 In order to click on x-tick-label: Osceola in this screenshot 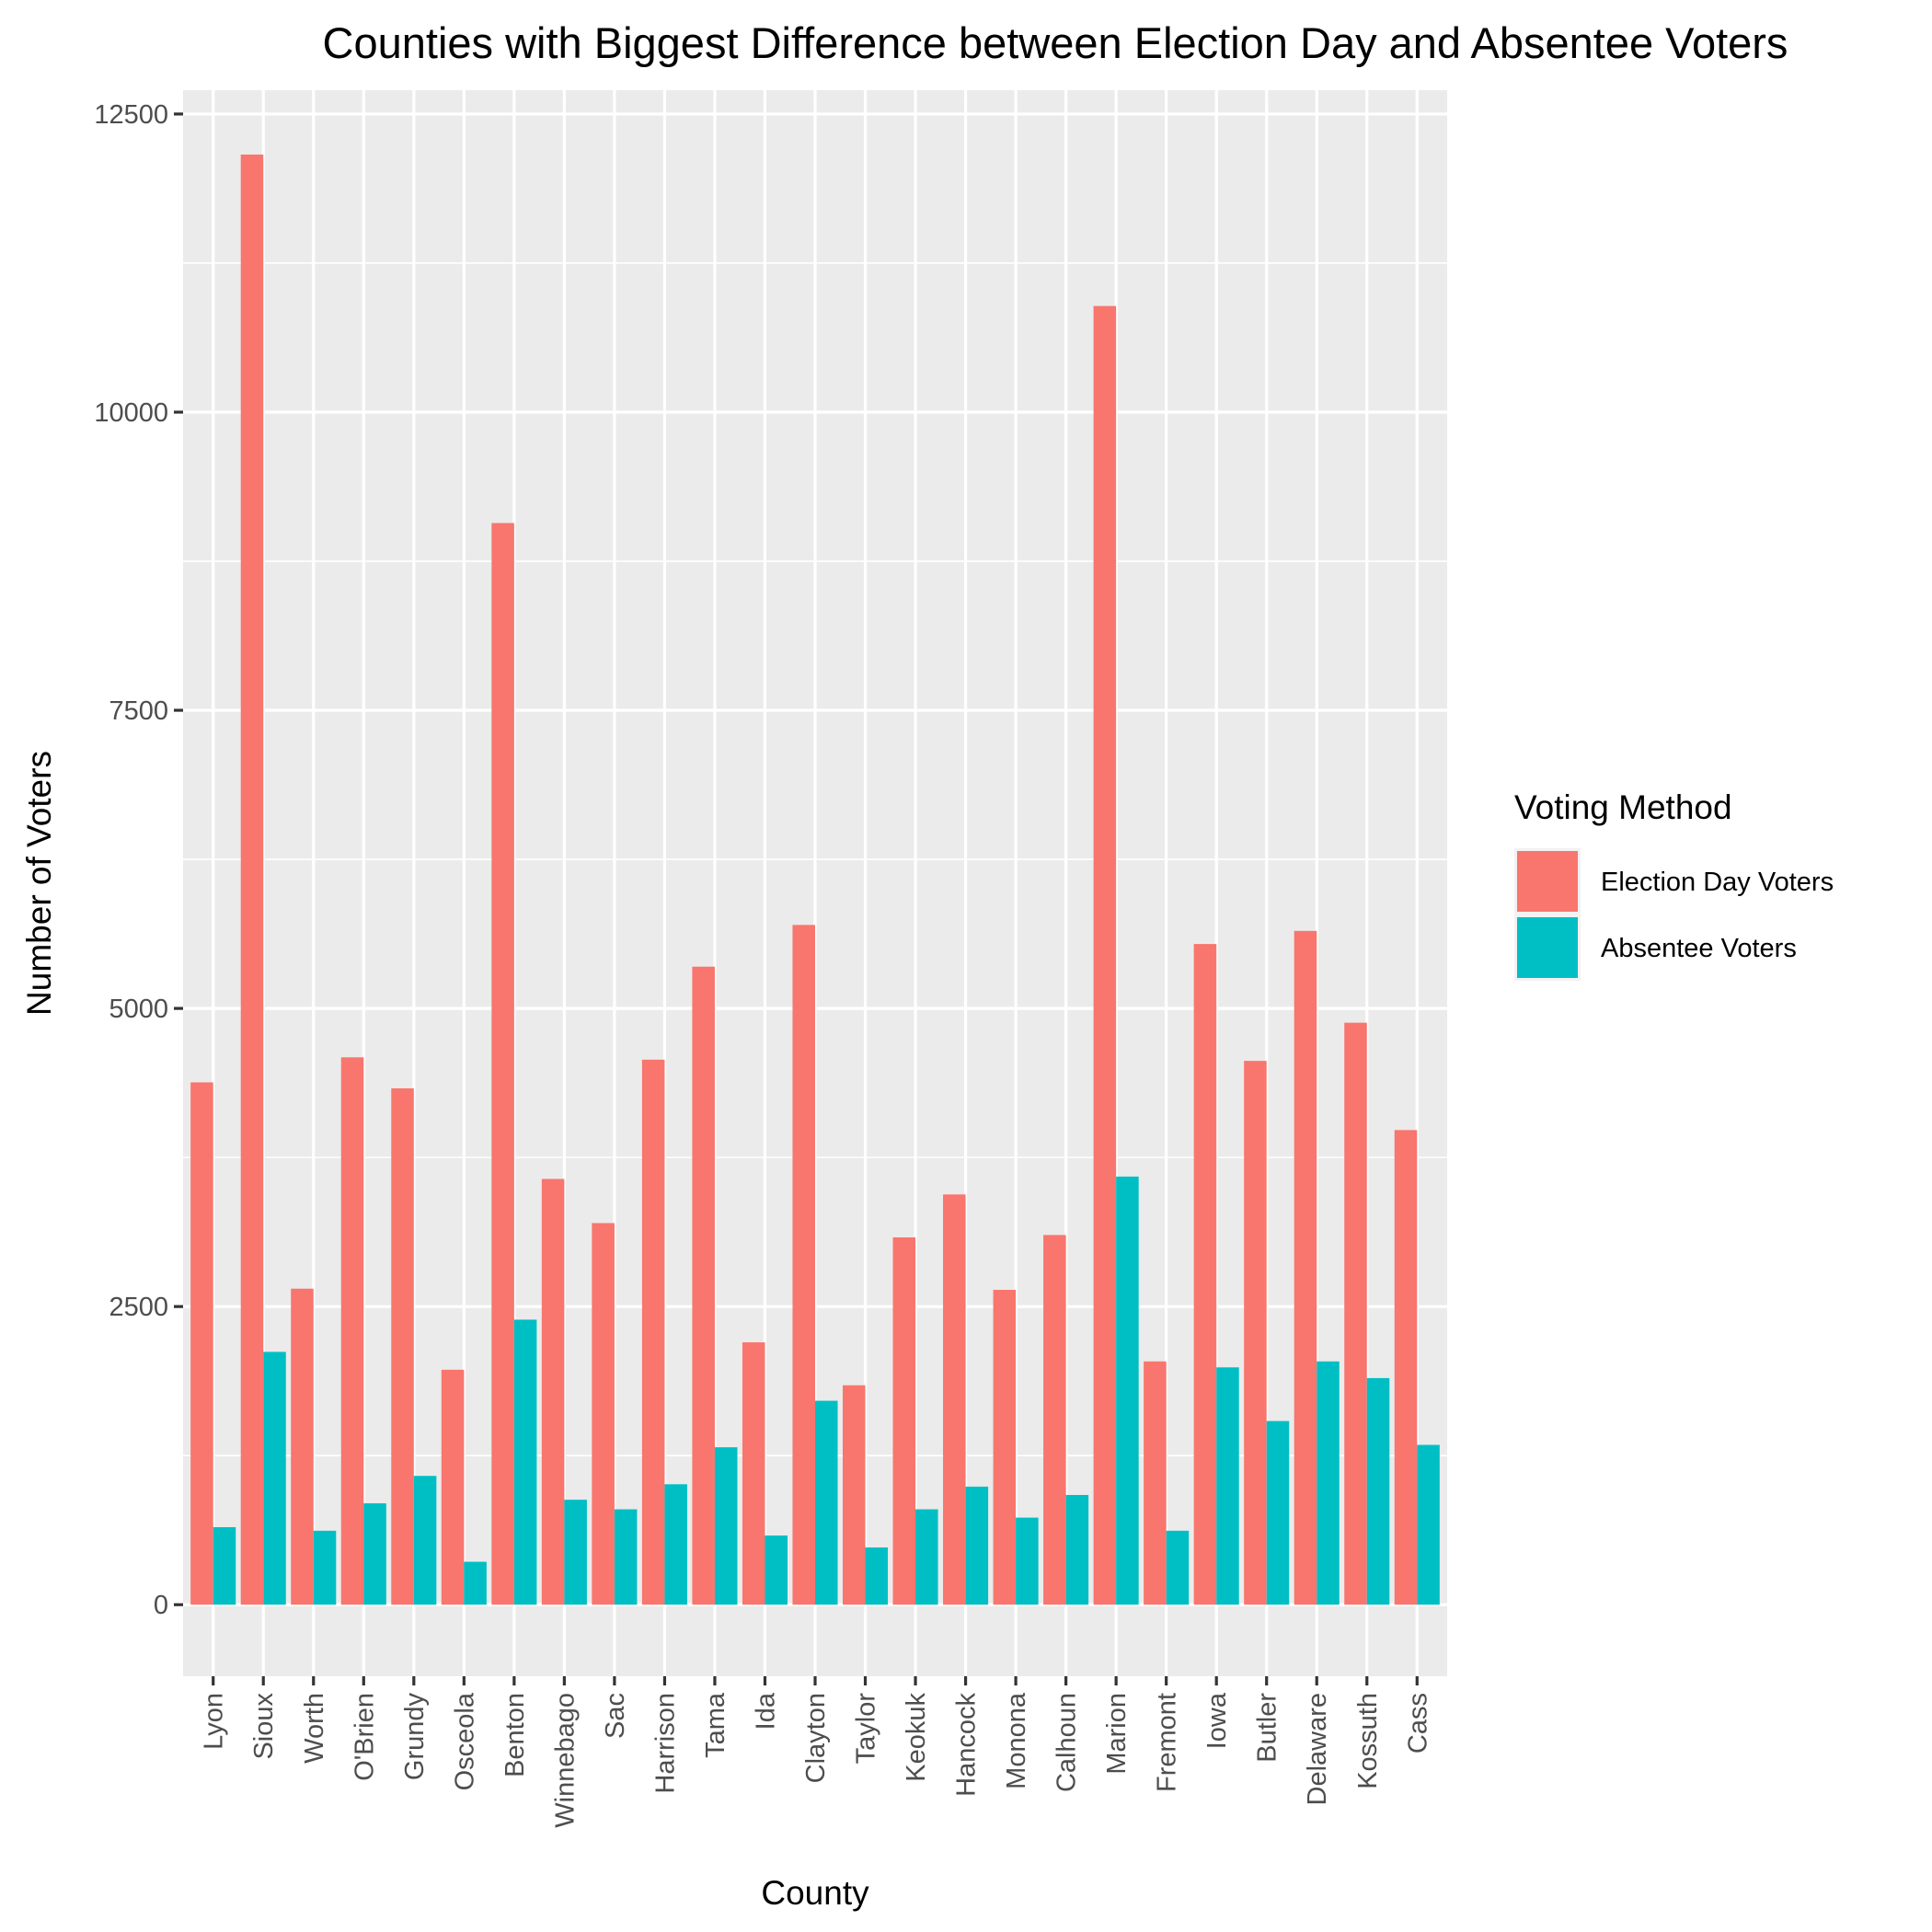, I will do `click(464, 1741)`.